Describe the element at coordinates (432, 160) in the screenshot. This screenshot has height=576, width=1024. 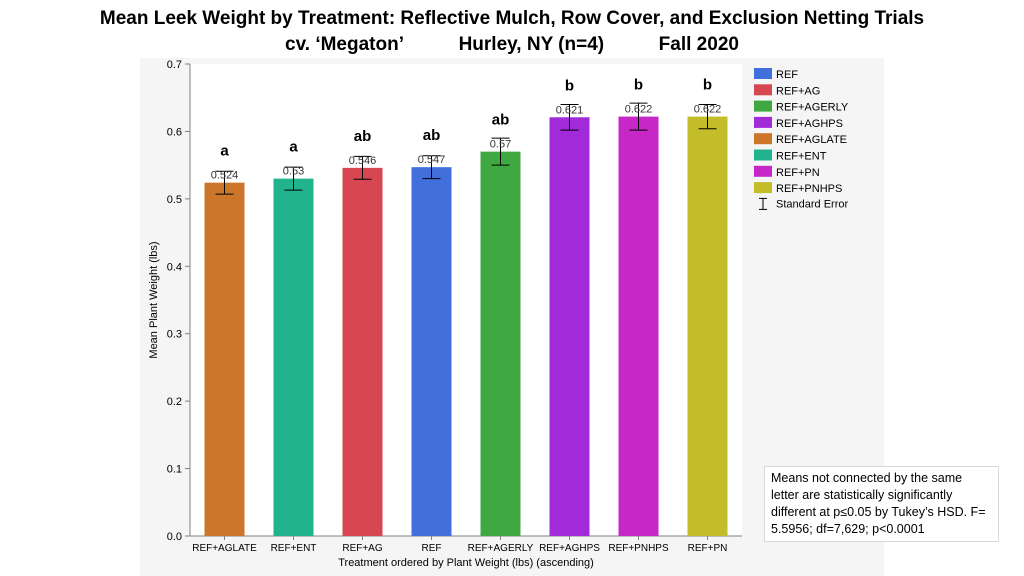
I see `bar-value-label: 0.547` at that location.